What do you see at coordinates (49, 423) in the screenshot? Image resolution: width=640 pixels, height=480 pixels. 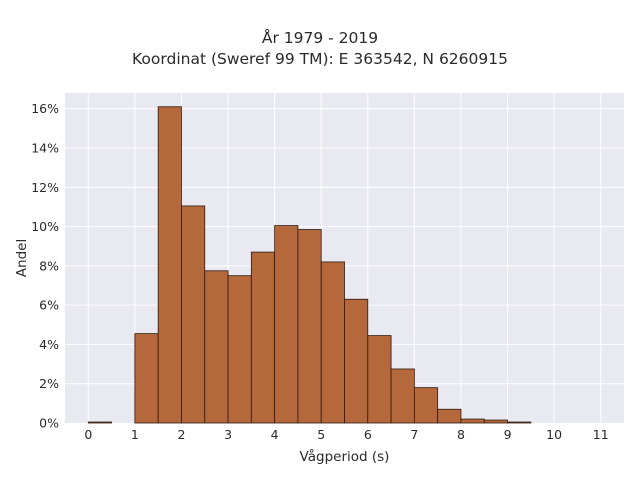 I see `y-tick-label: 0%` at bounding box center [49, 423].